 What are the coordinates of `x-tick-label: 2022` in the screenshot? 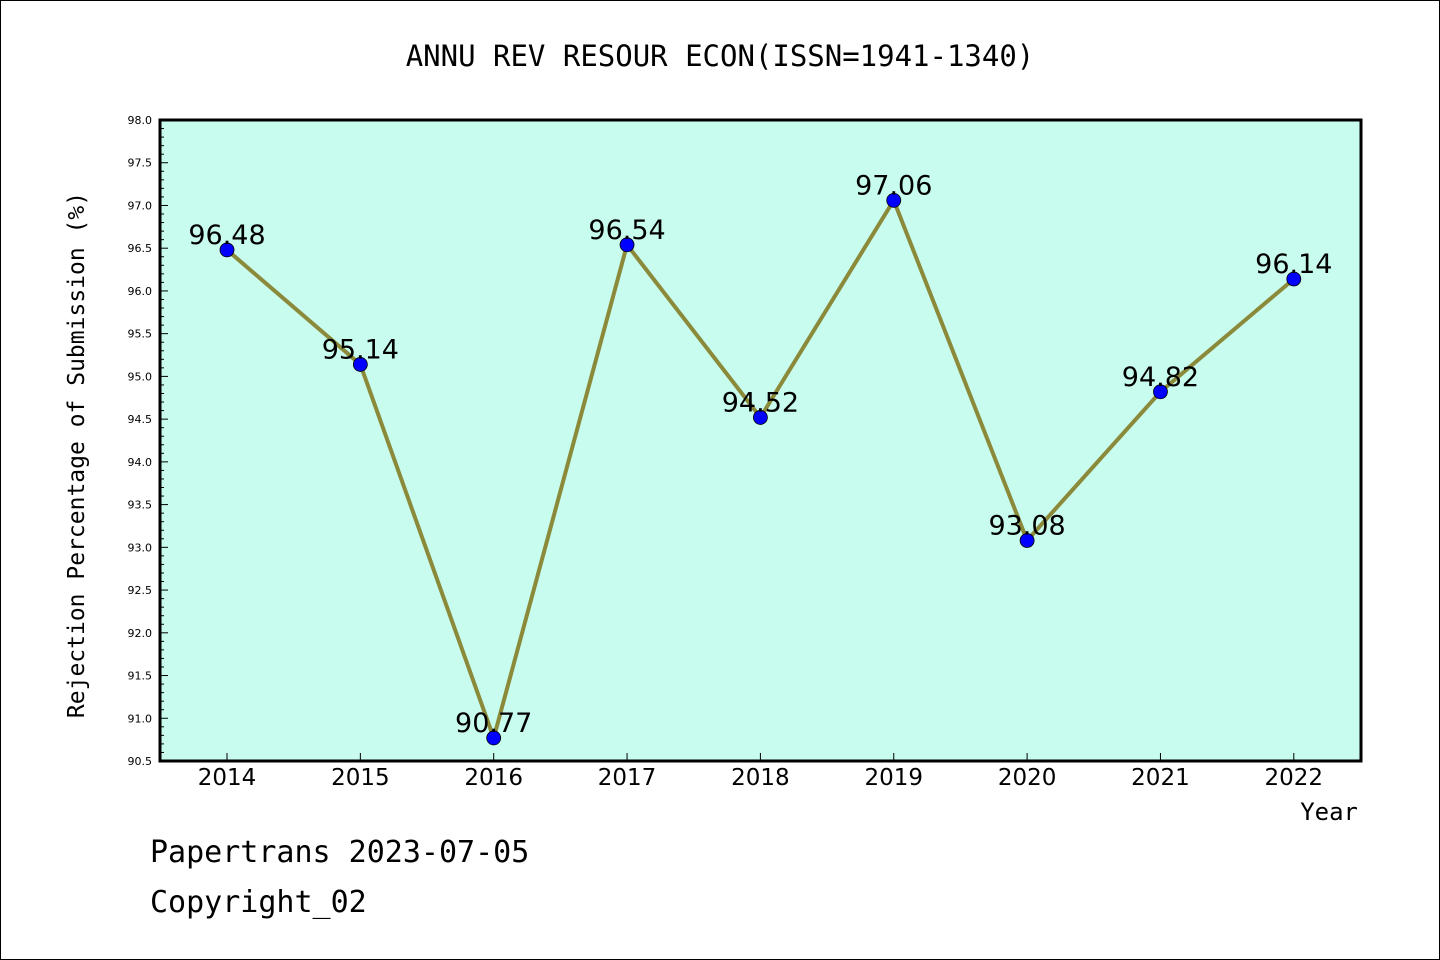 It's located at (1294, 778).